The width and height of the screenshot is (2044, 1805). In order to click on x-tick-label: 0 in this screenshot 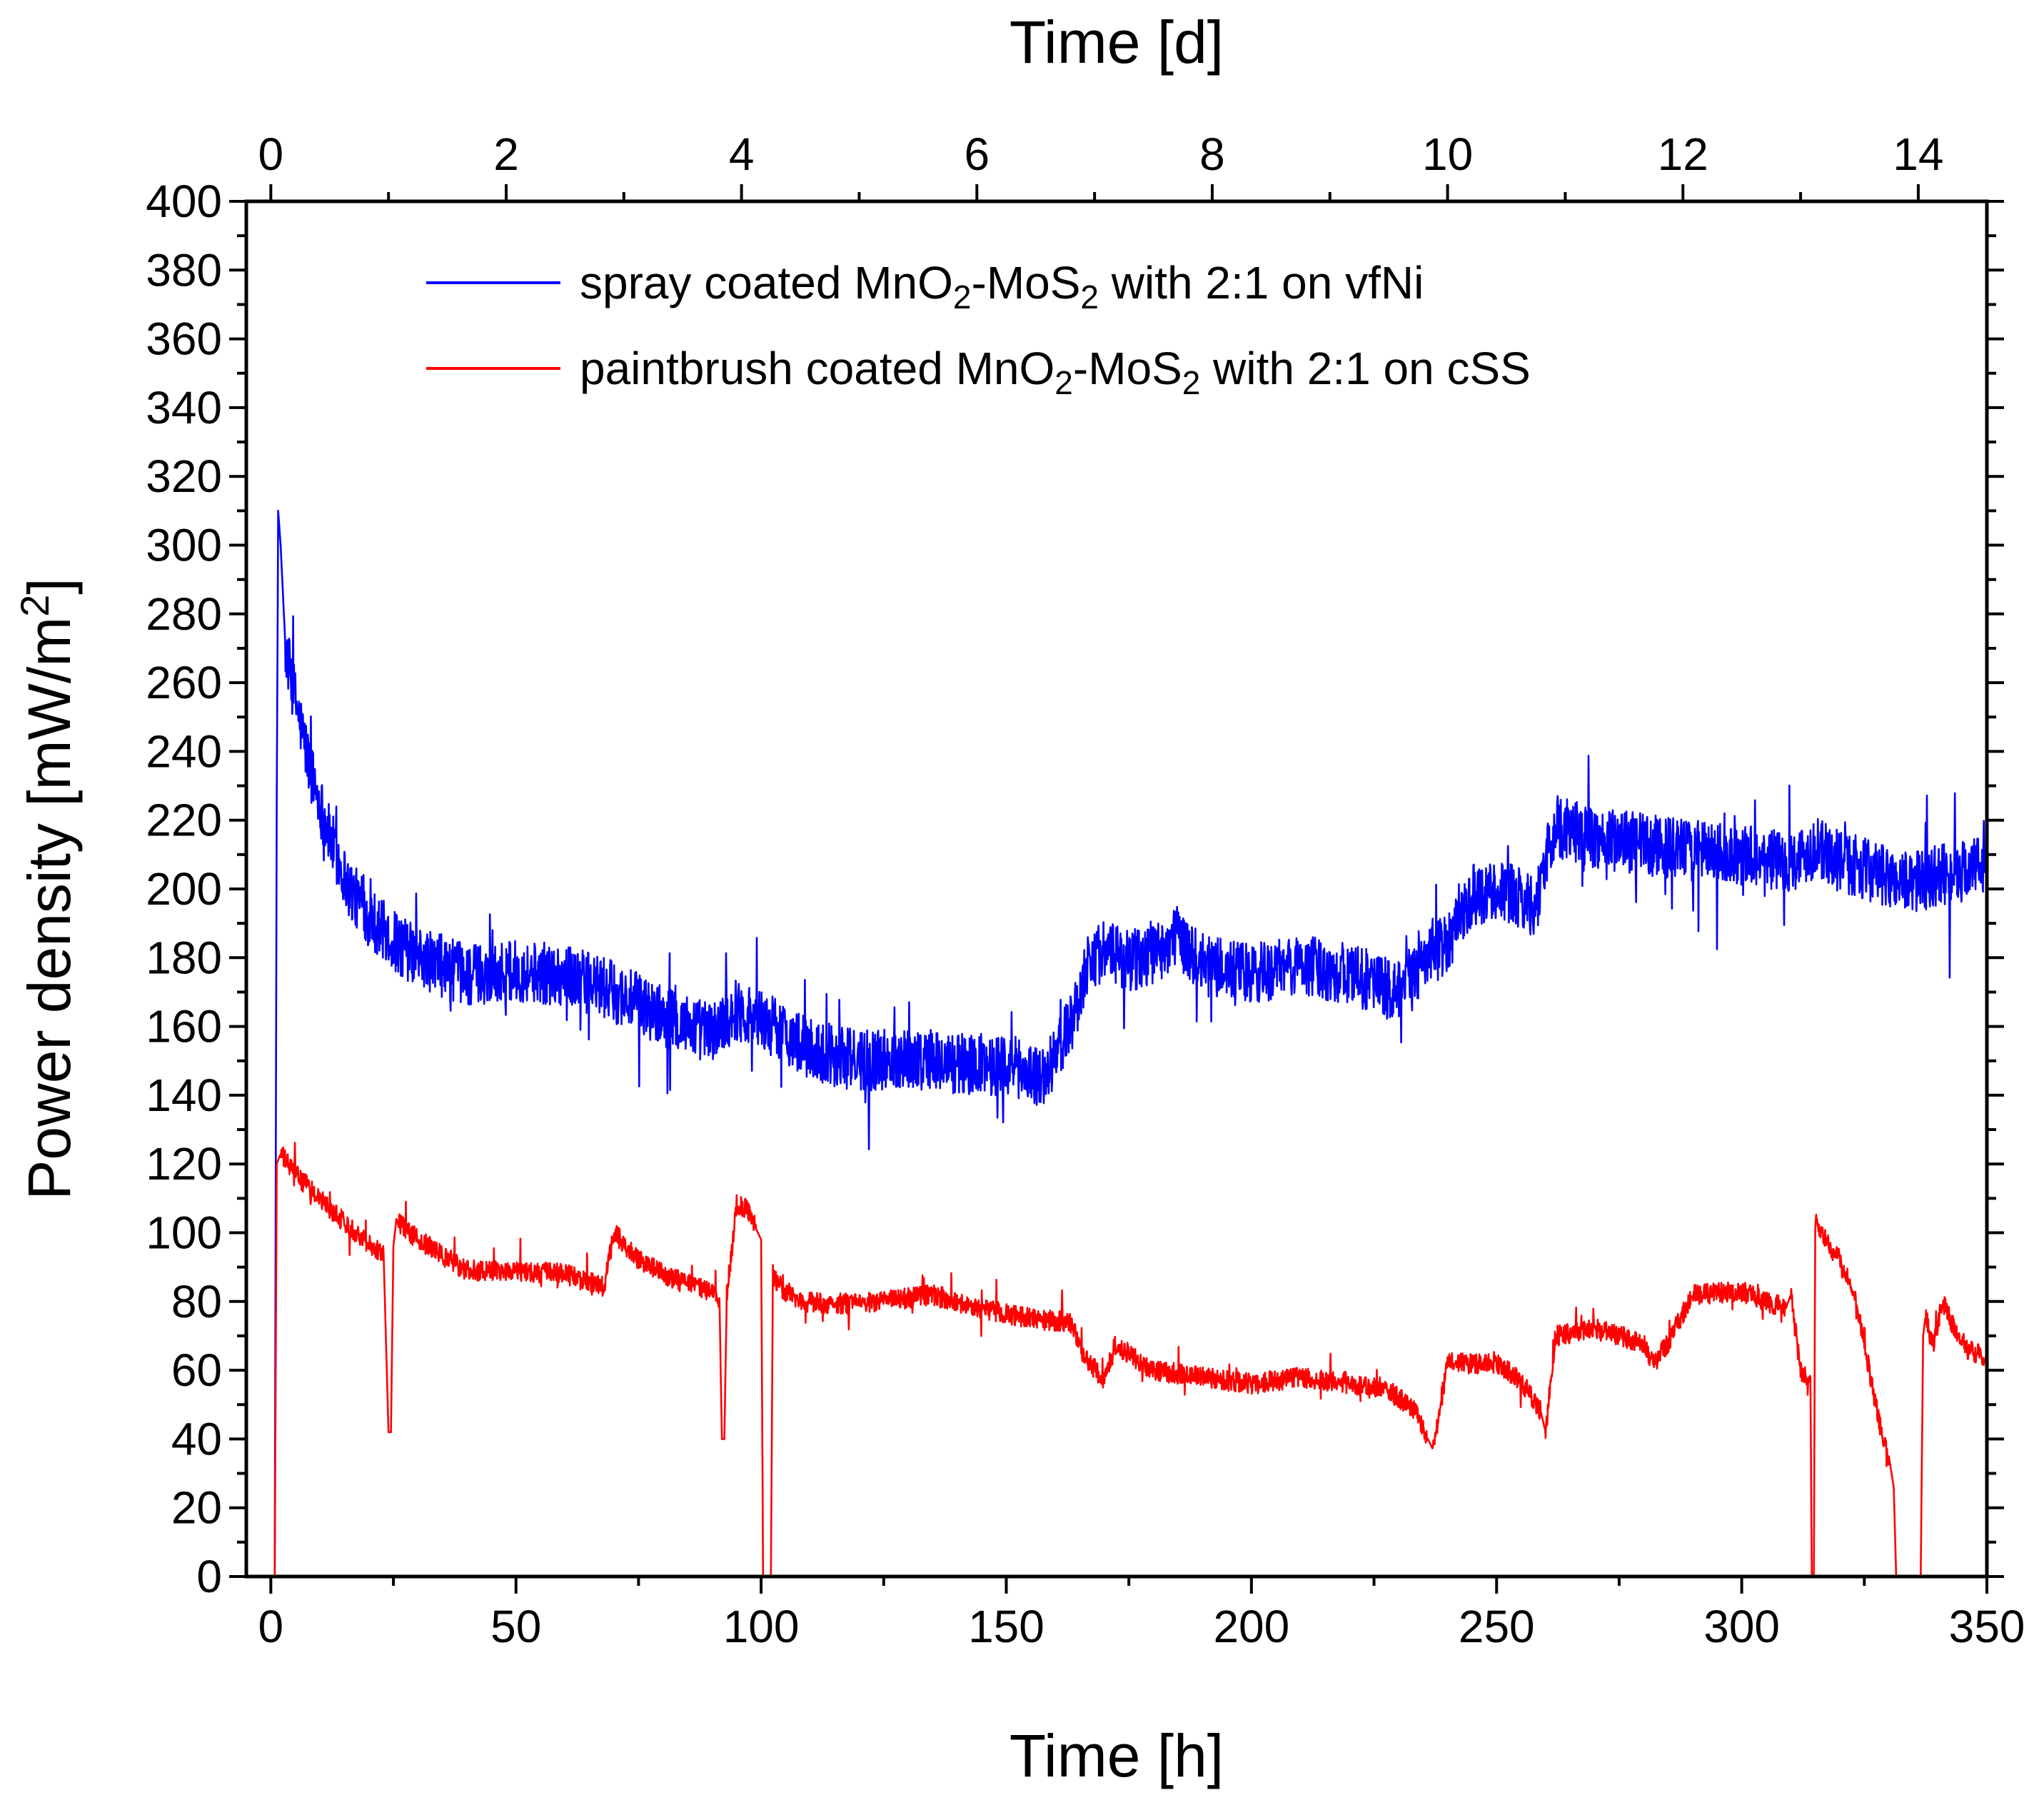, I will do `click(271, 1626)`.